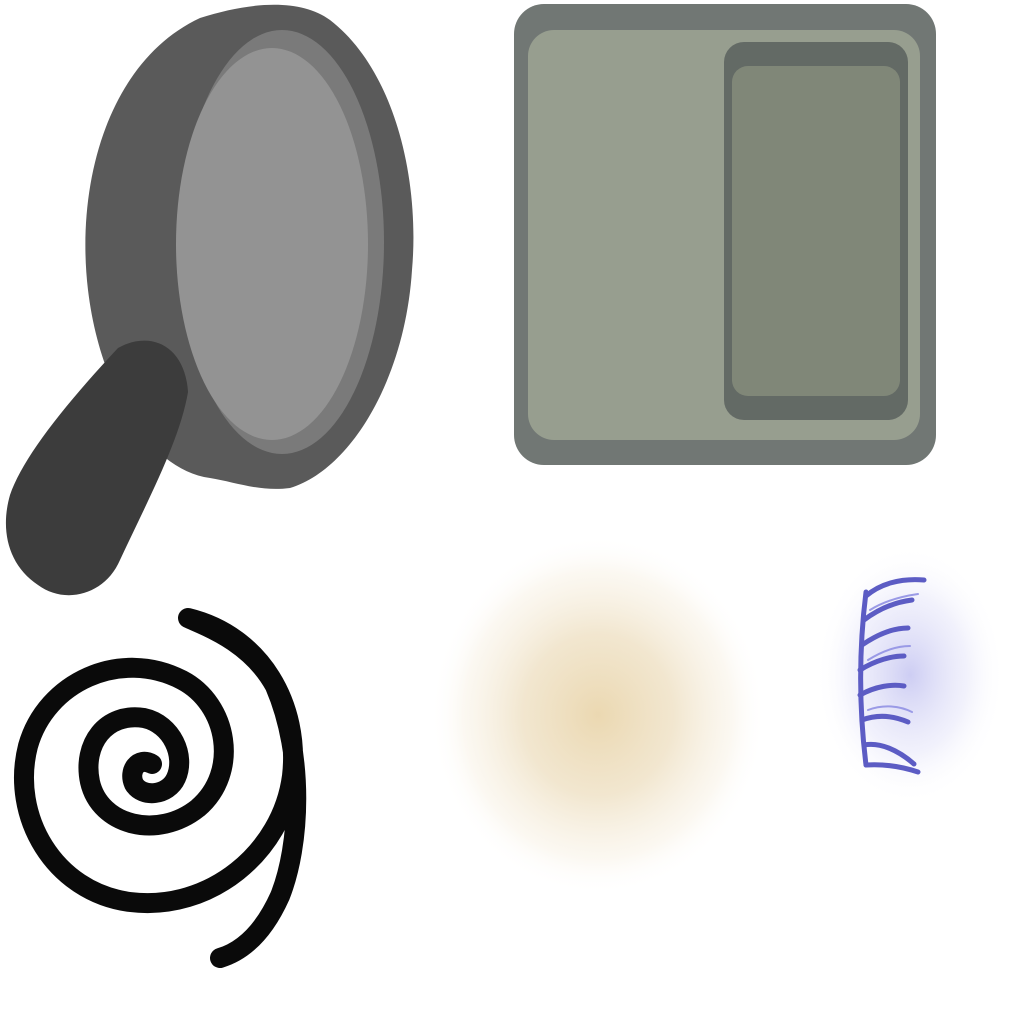 This screenshot has width=1024, height=1024. What do you see at coordinates (816, 231) in the screenshot?
I see `panel-inset-fill` at bounding box center [816, 231].